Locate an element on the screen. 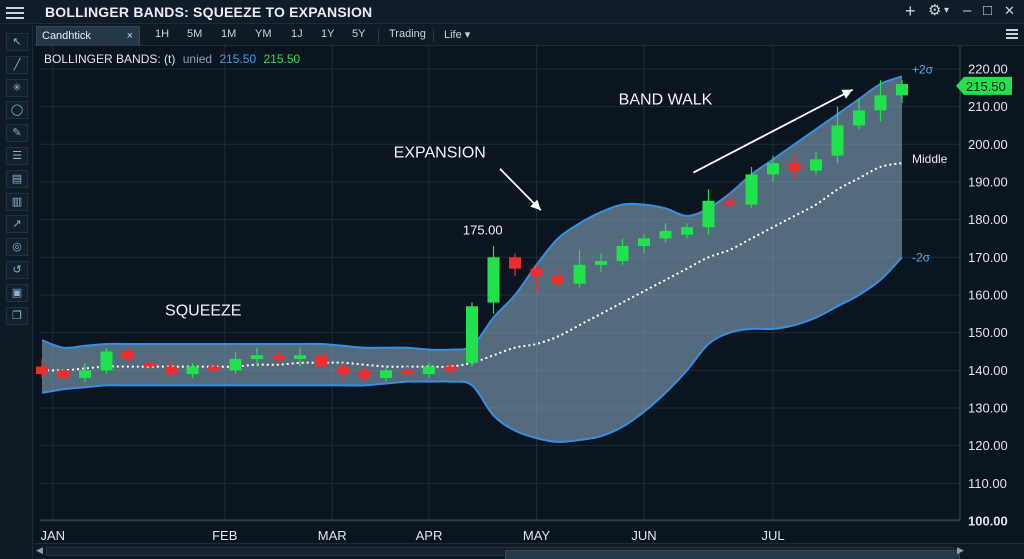 The height and width of the screenshot is (559, 1024). minimize-icon: – is located at coordinates (967, 10).